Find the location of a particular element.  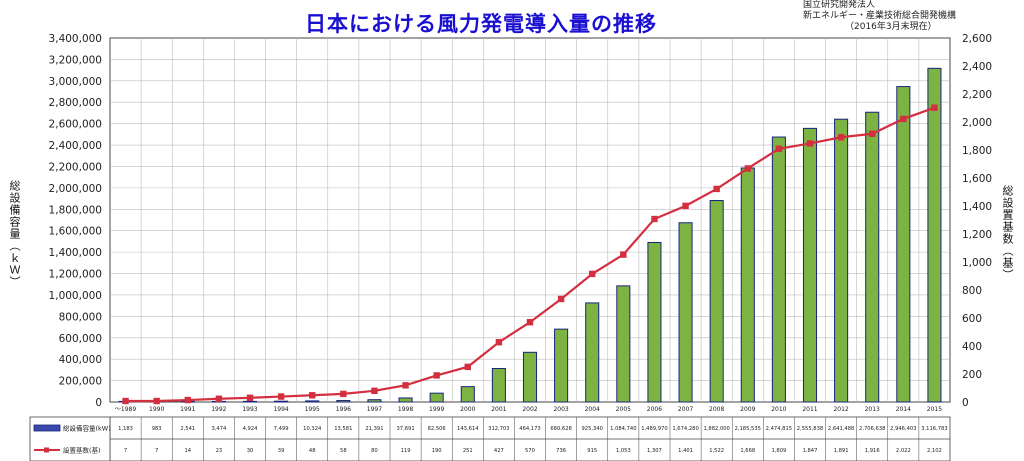

y-tick-label: 1,200,000 is located at coordinates (75, 275).